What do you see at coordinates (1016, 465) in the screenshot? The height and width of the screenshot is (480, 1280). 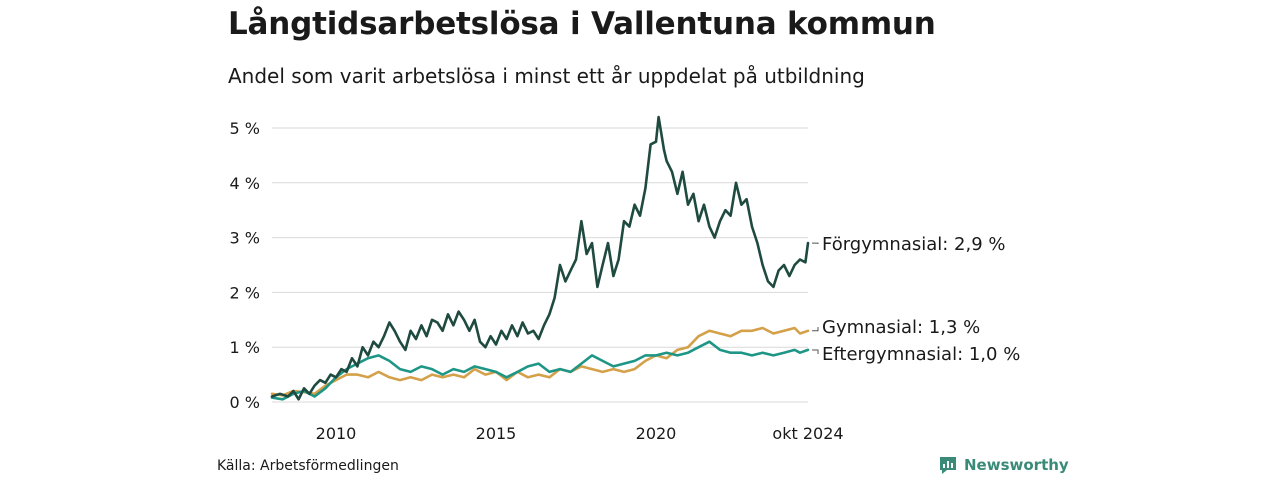 I see `brand-name: Newsworthy` at bounding box center [1016, 465].